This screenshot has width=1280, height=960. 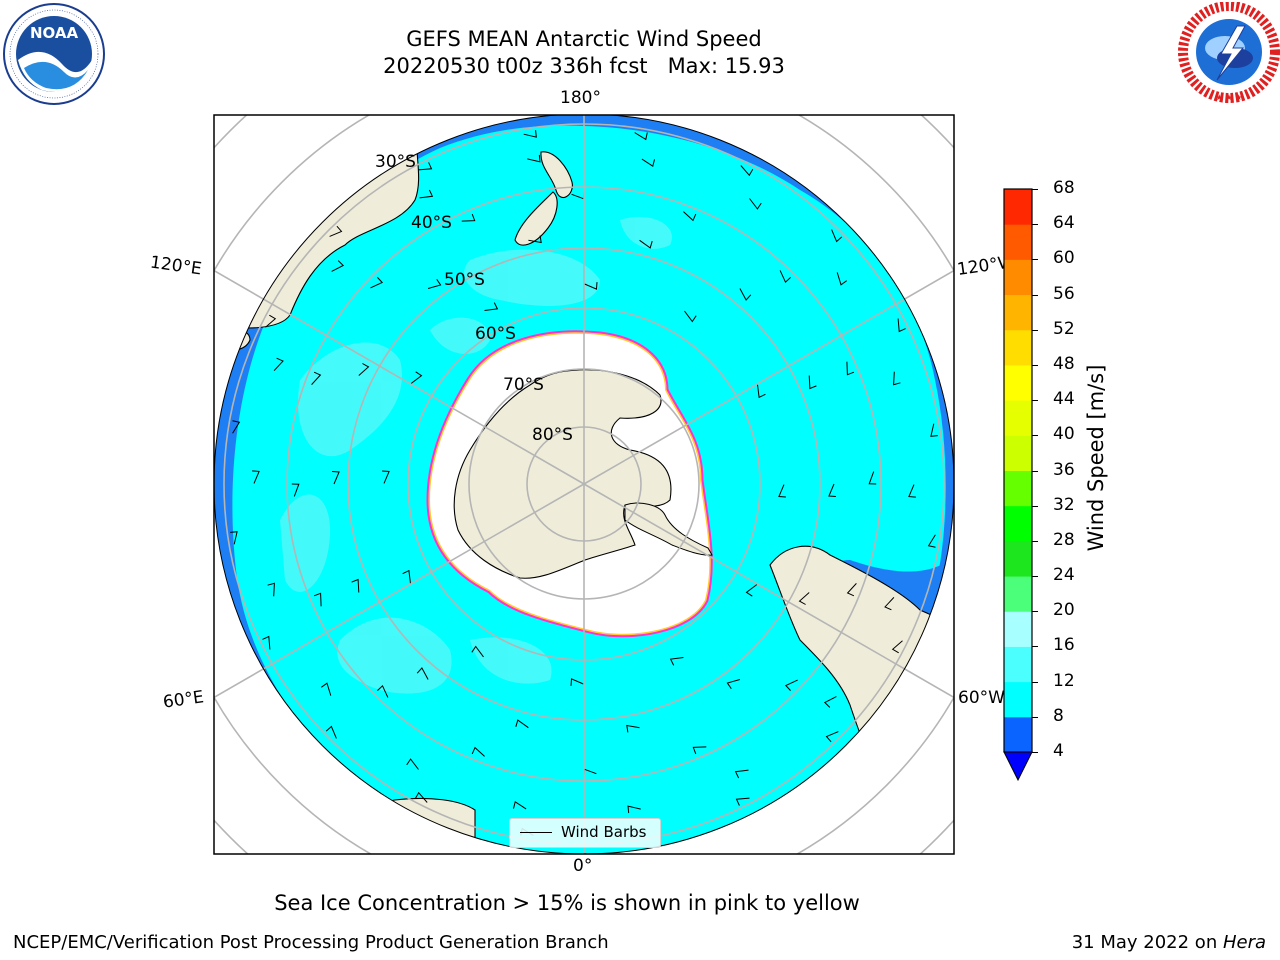 What do you see at coordinates (584, 39) in the screenshot?
I see `chart-title: GEFS MEAN Antarctic Wind Speed` at bounding box center [584, 39].